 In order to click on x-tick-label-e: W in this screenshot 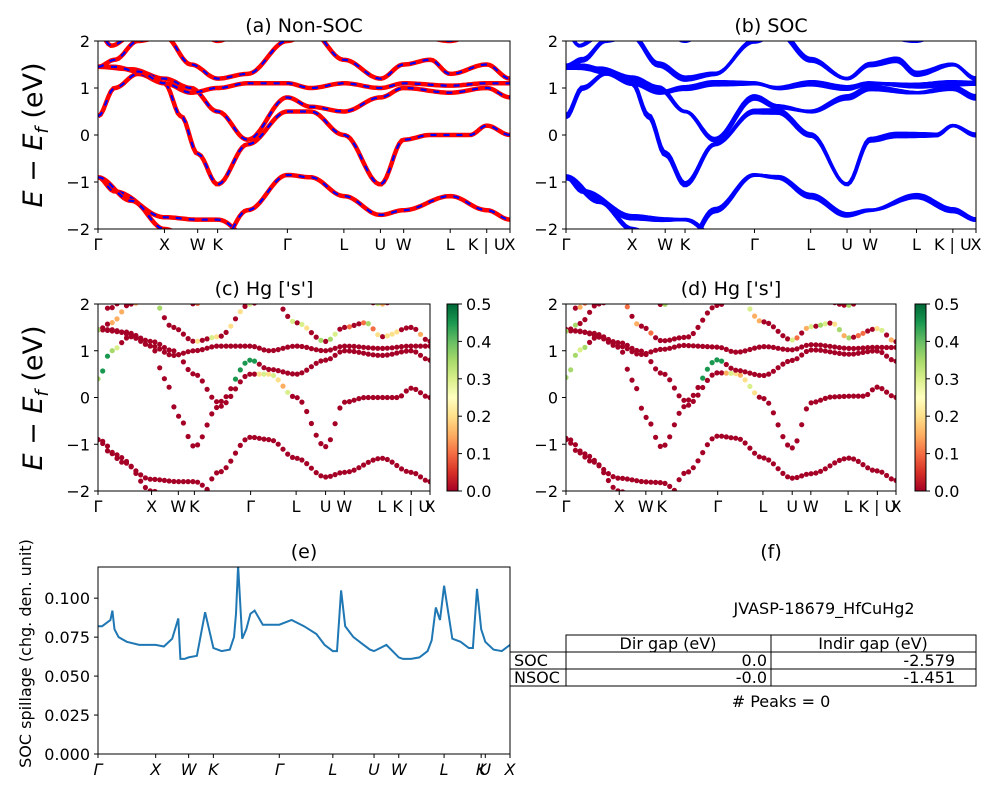, I will do `click(399, 769)`.